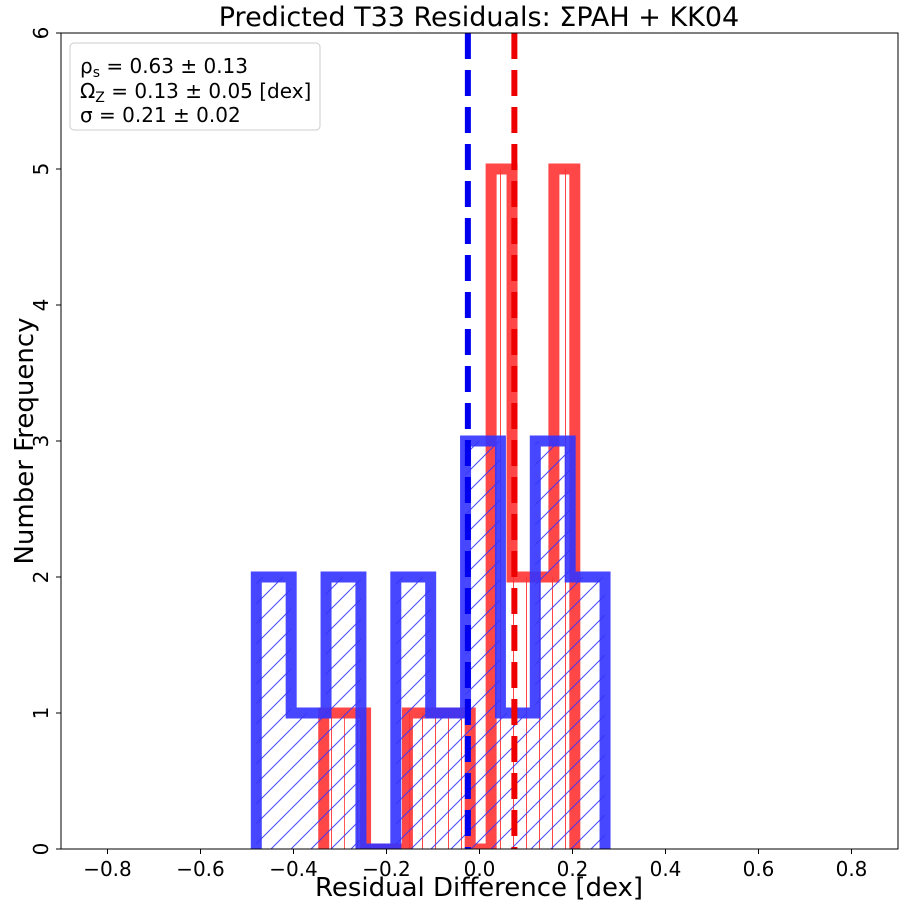 The height and width of the screenshot is (909, 908). I want to click on x-tick-label-1: −0.6, so click(200, 869).